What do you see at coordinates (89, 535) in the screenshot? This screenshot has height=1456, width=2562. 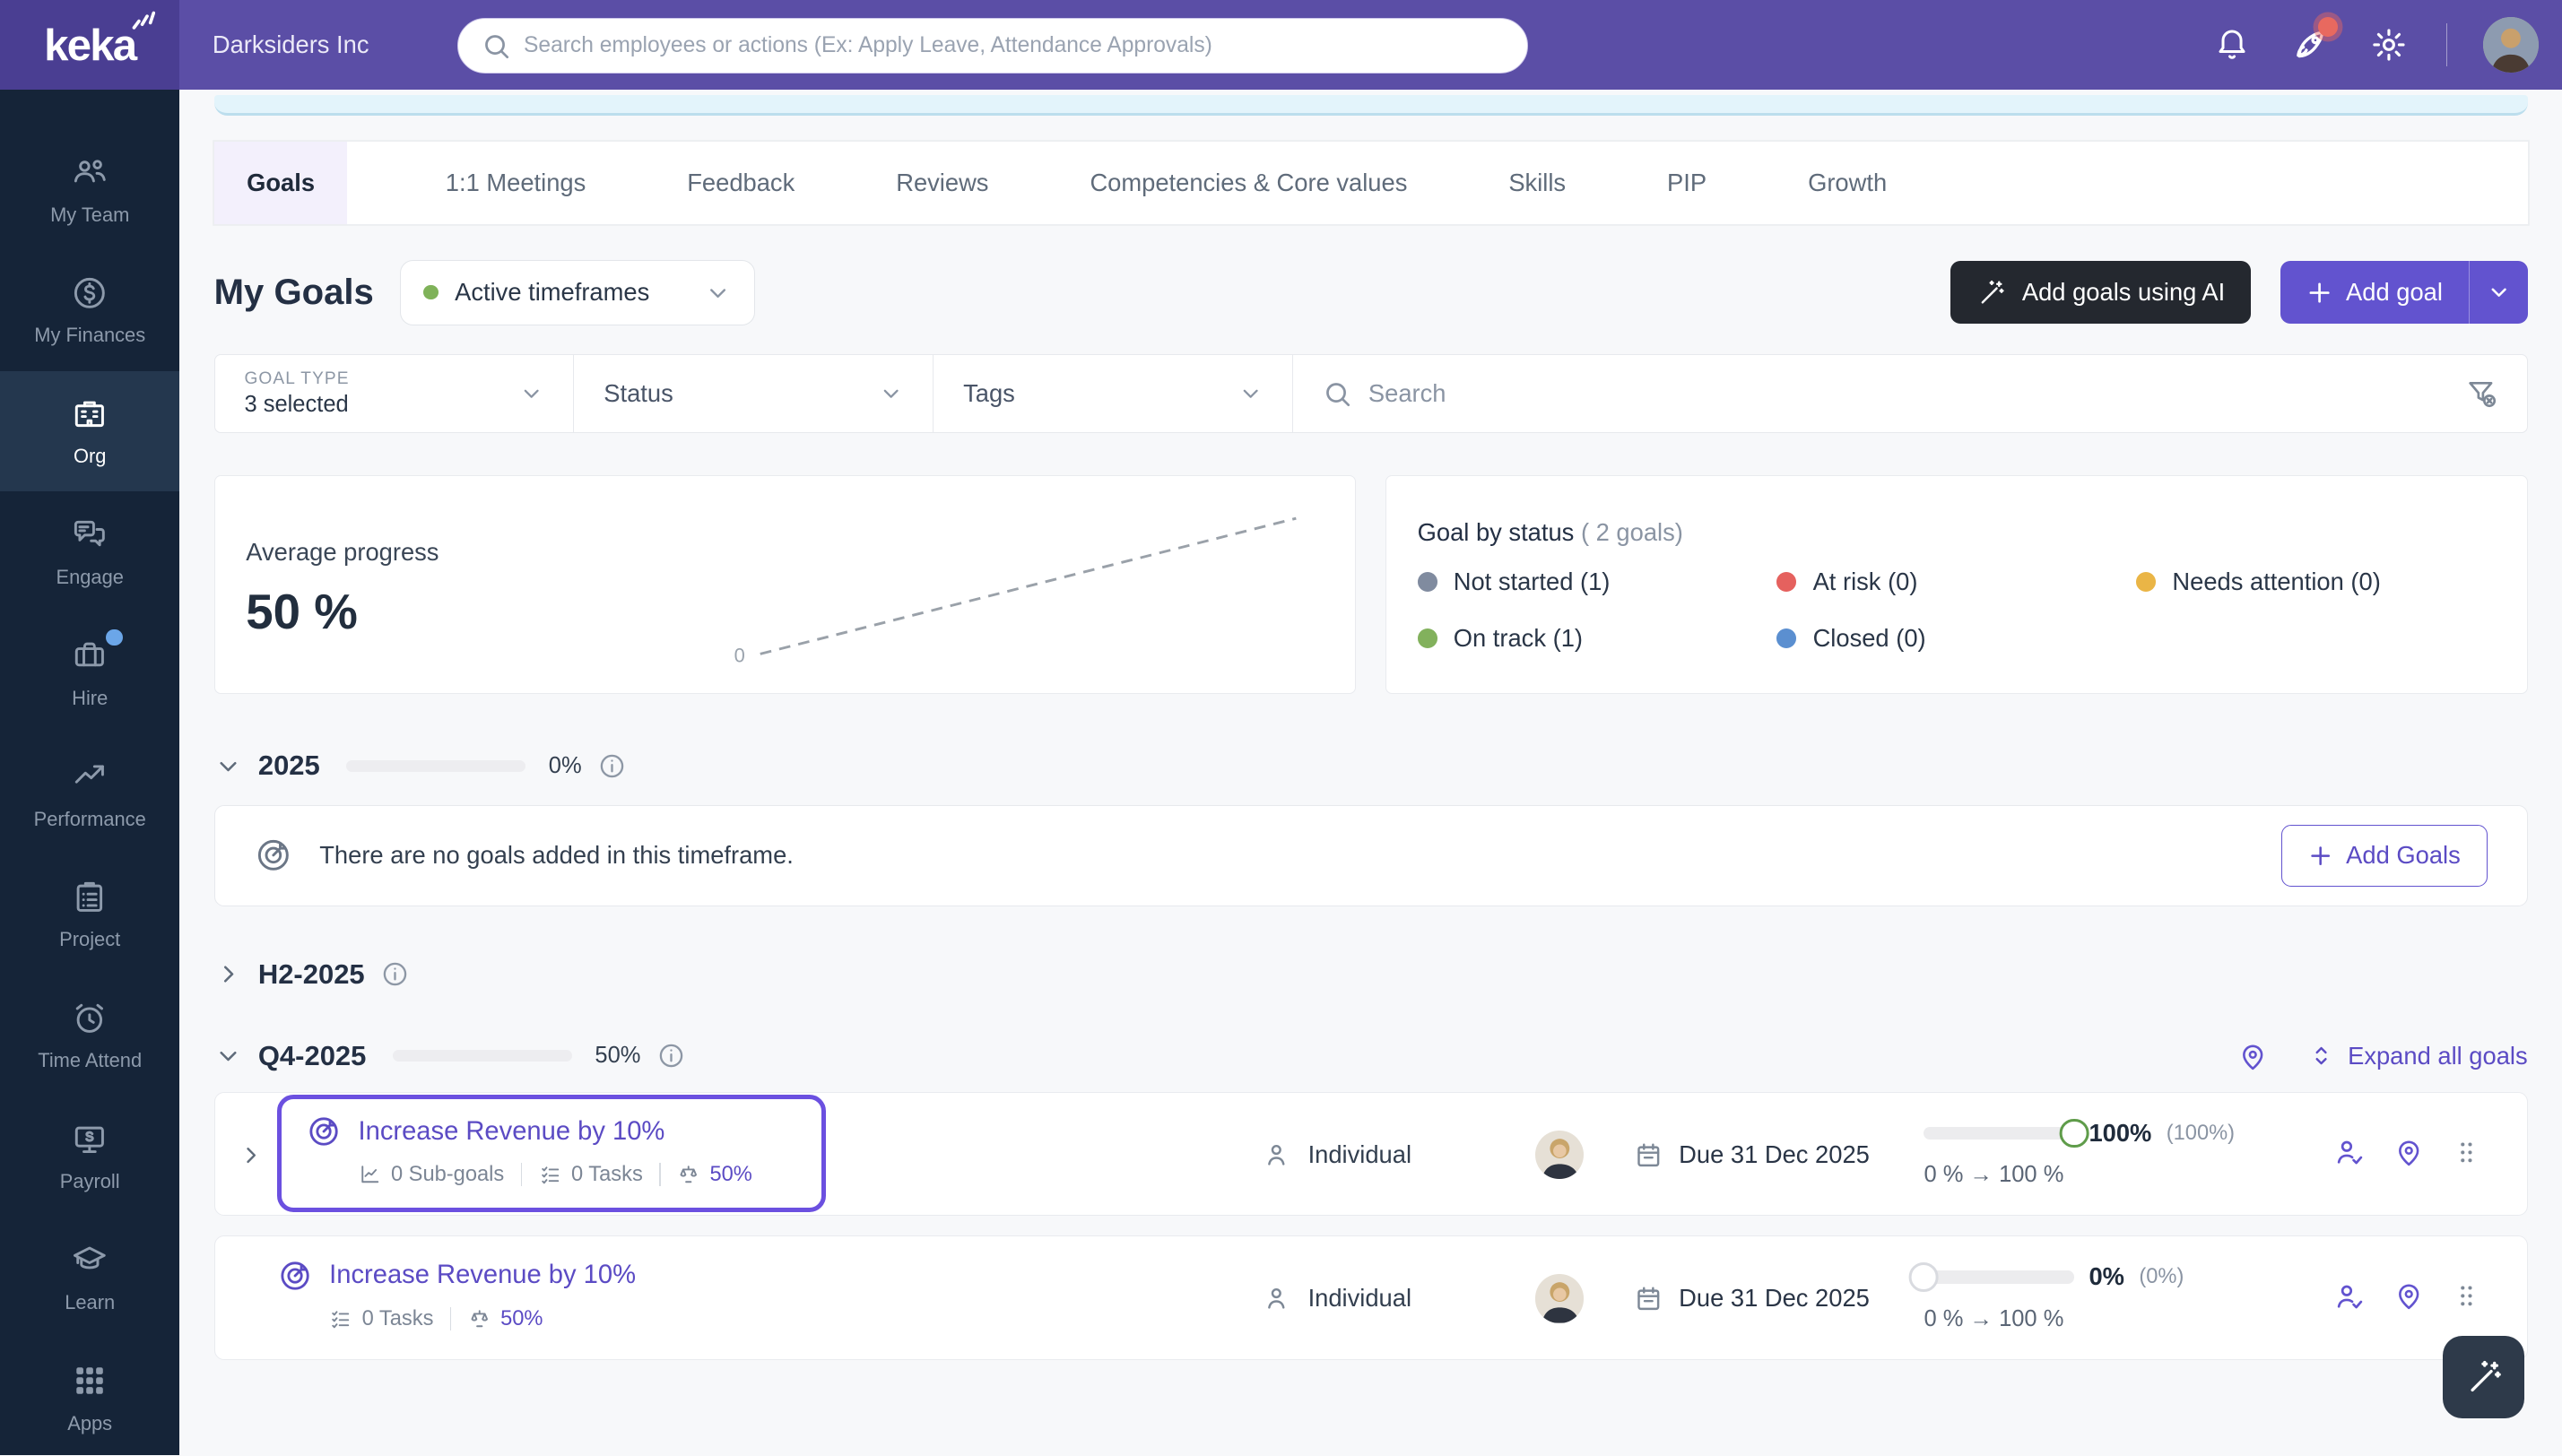 I see `engage-icon` at bounding box center [89, 535].